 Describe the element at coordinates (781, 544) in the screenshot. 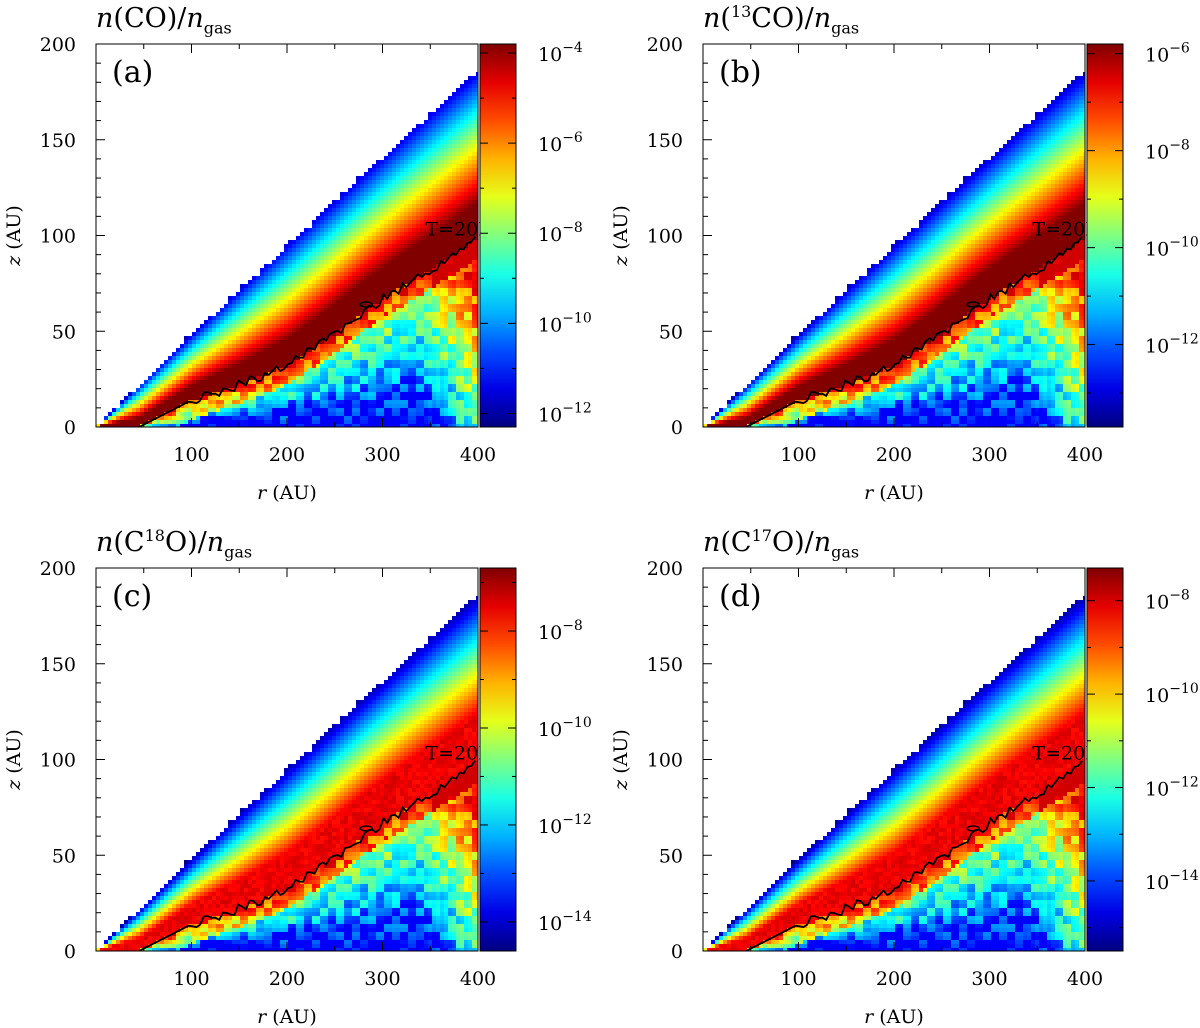

I see `panel-title: n(C17O)/ngas` at that location.